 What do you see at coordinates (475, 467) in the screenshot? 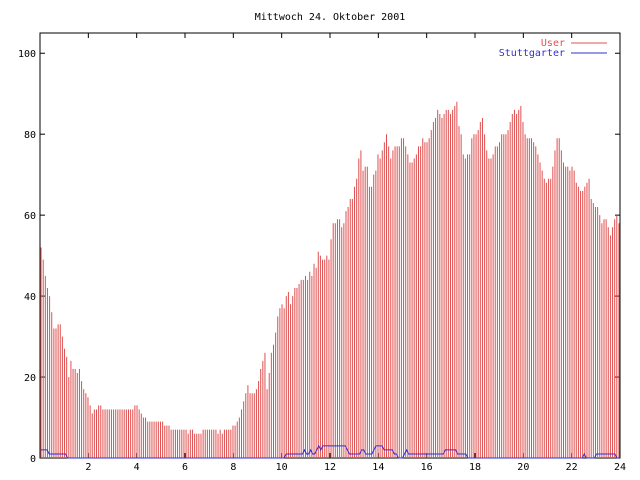
I see `x-tick-label: 18` at bounding box center [475, 467].